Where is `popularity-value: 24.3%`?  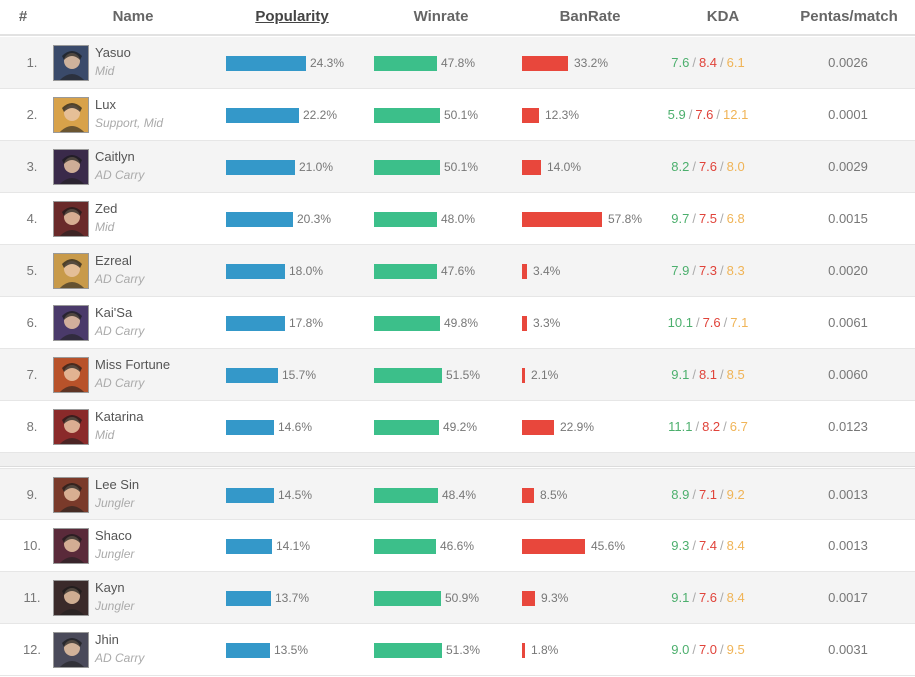
popularity-value: 24.3% is located at coordinates (327, 63).